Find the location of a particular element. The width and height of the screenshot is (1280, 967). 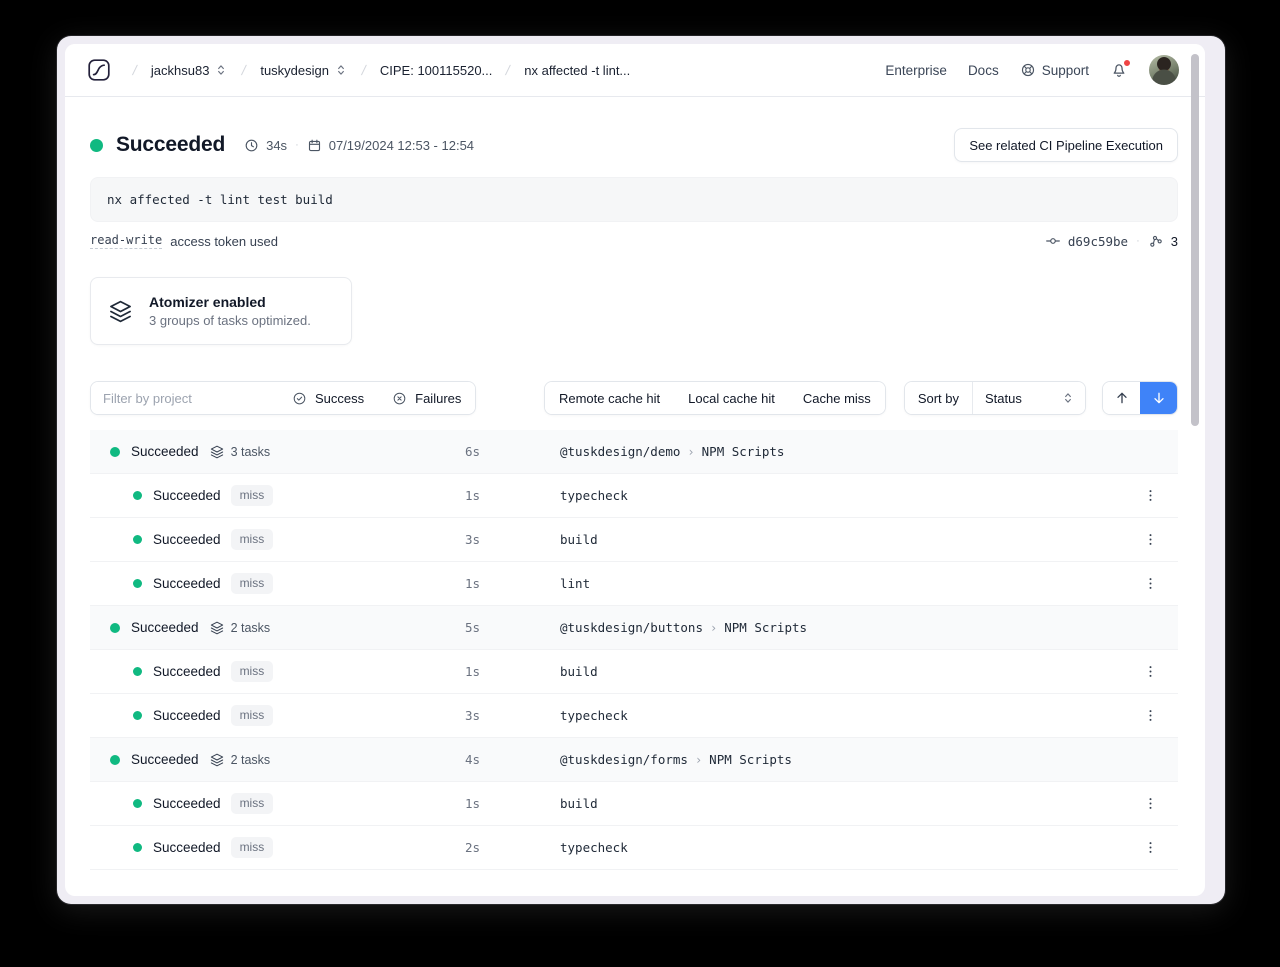

failures-filter-label: Failures is located at coordinates (438, 398).